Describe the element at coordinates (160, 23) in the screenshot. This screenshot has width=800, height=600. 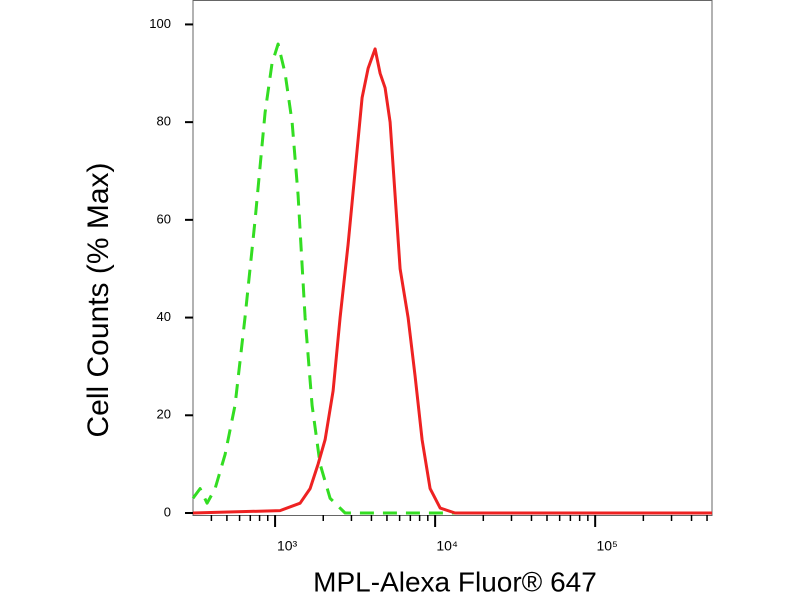
I see `y-tick-label: 100` at that location.